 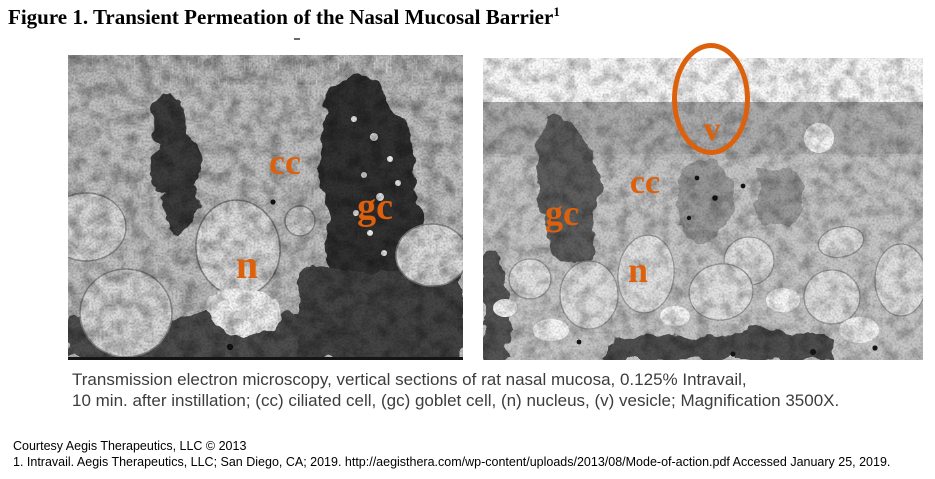 I want to click on label-goblet-cell-left: gc, so click(x=375, y=207).